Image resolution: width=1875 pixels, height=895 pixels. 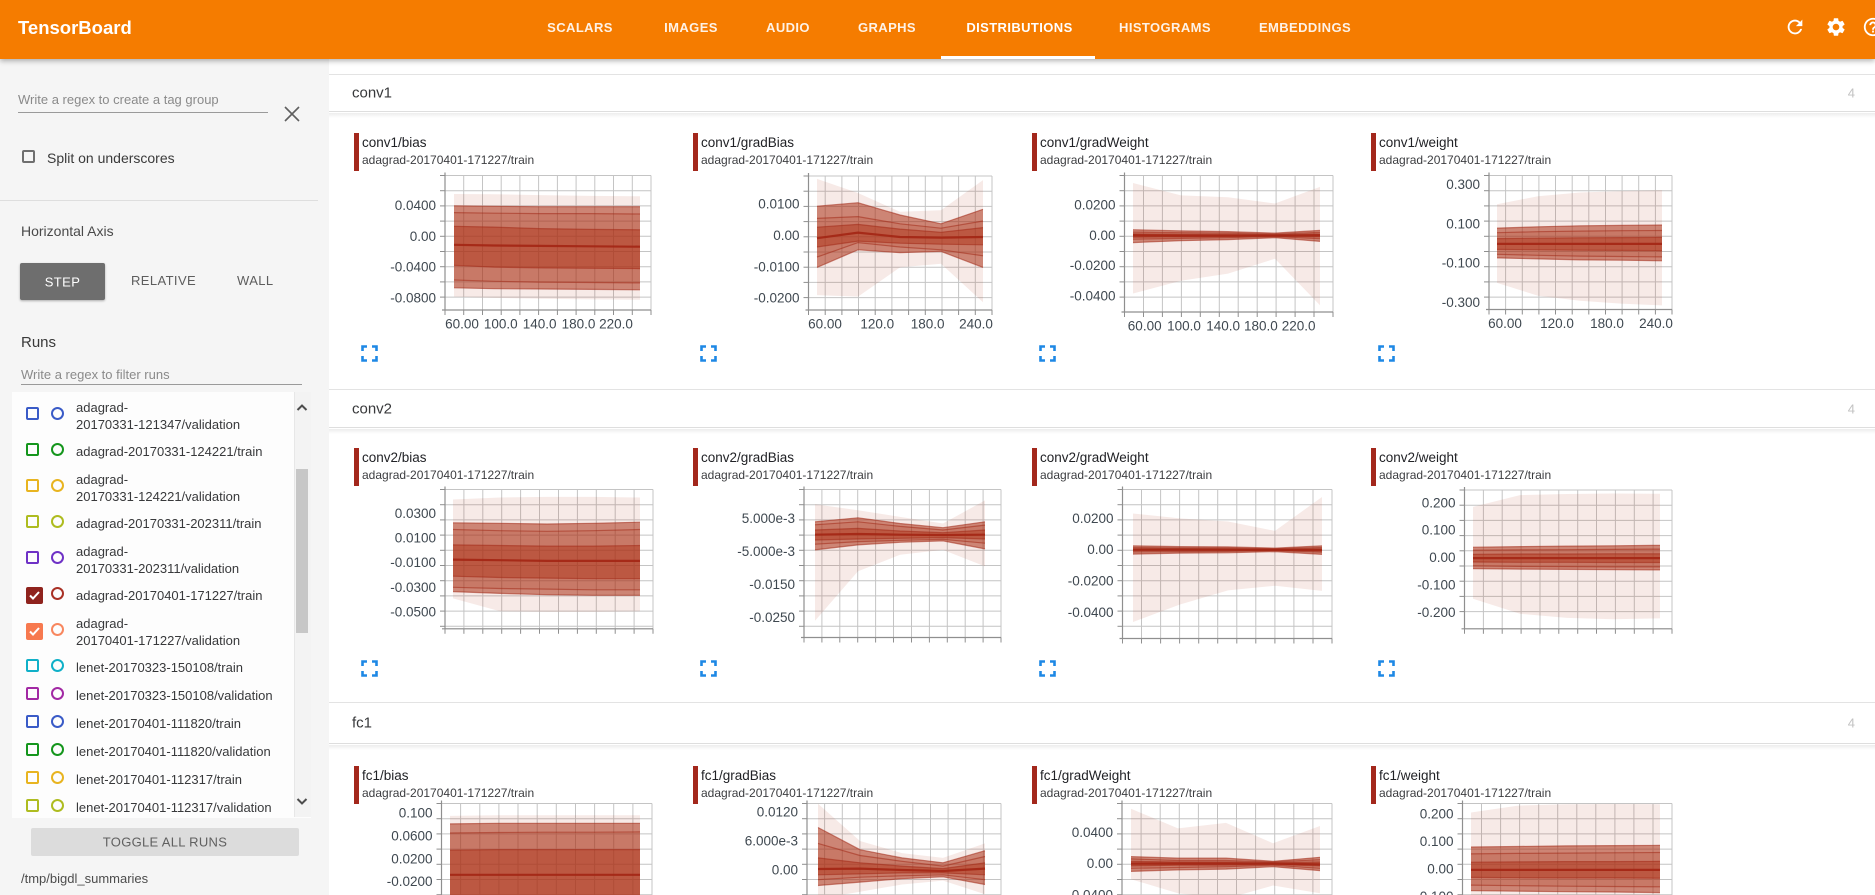 What do you see at coordinates (411, 835) in the screenshot?
I see `svg-text: 0.0600` at bounding box center [411, 835].